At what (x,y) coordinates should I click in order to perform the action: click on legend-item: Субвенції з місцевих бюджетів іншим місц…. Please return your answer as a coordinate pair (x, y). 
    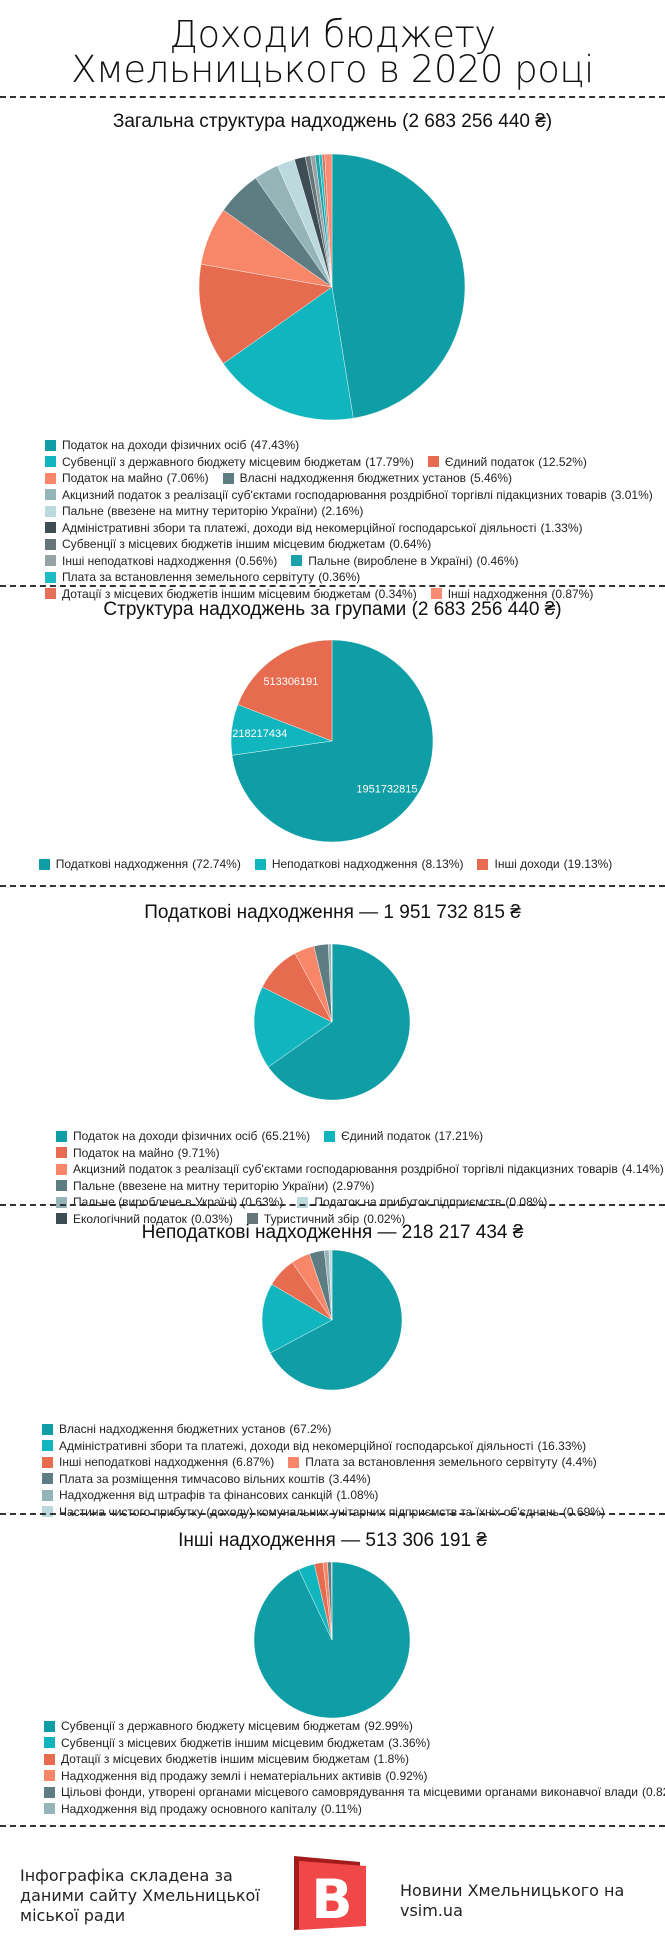
    Looking at the image, I should click on (237, 1743).